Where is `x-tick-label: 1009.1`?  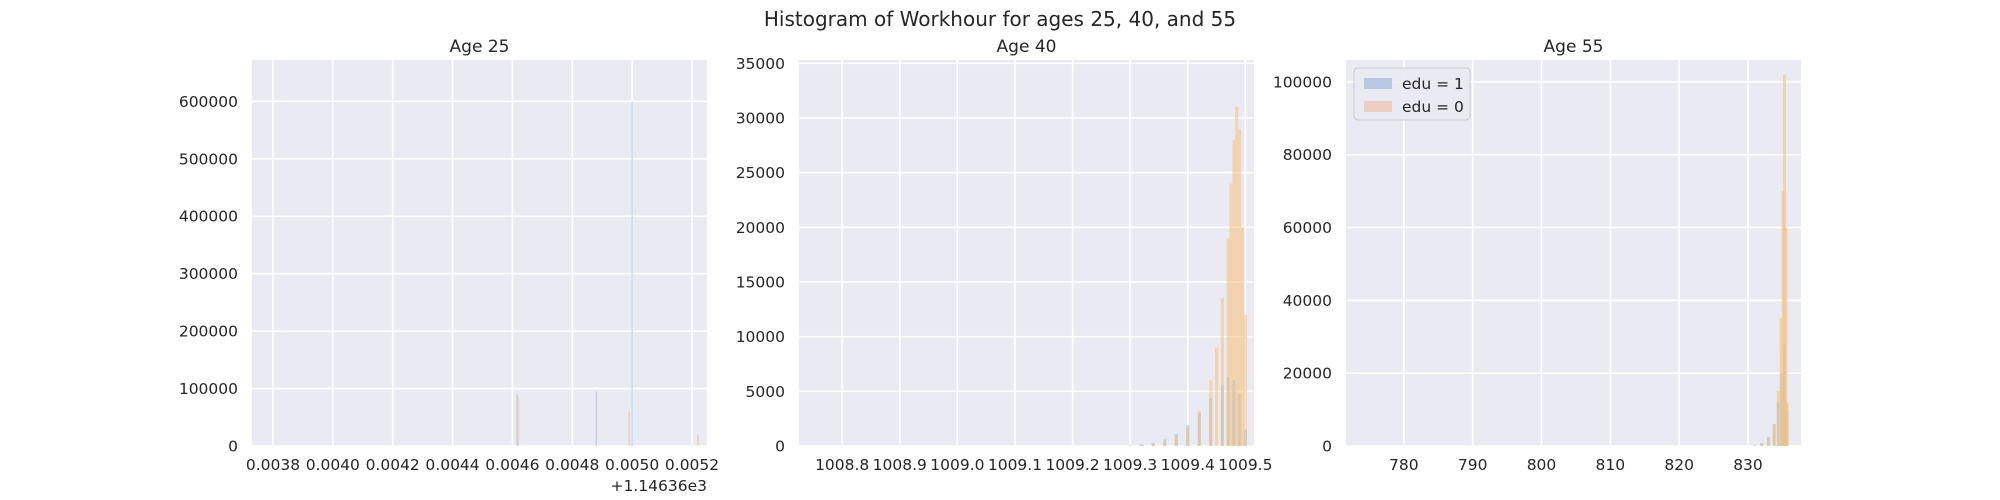 x-tick-label: 1009.1 is located at coordinates (1015, 465).